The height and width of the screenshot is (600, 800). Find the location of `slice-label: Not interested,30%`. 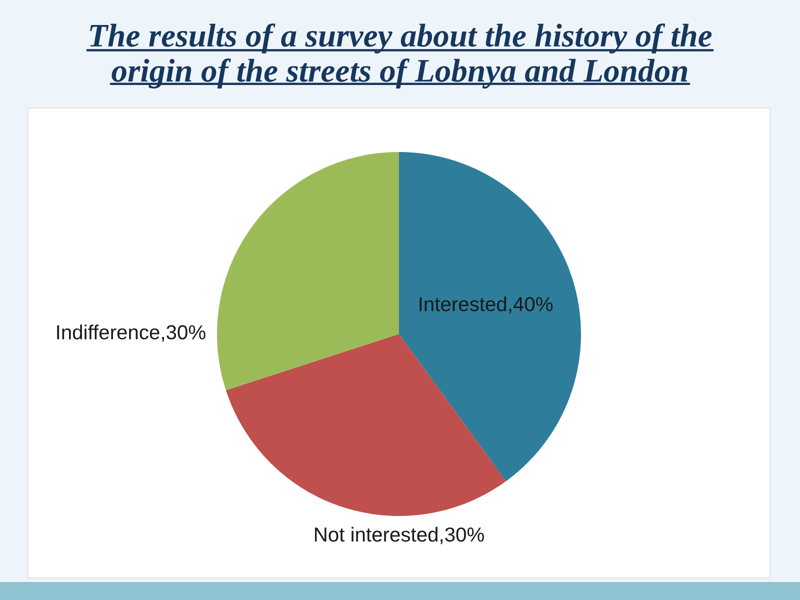

slice-label: Not interested,30% is located at coordinates (399, 535).